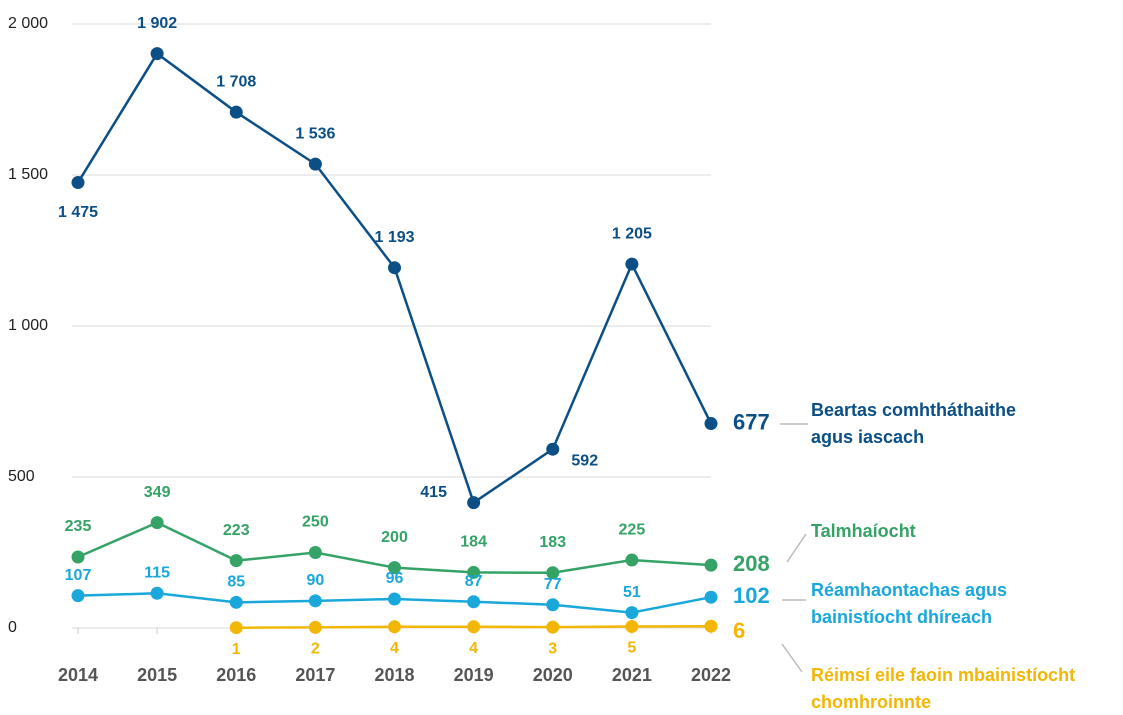 This screenshot has width=1123, height=715. What do you see at coordinates (394, 237) in the screenshot?
I see `value-label: 1 193` at bounding box center [394, 237].